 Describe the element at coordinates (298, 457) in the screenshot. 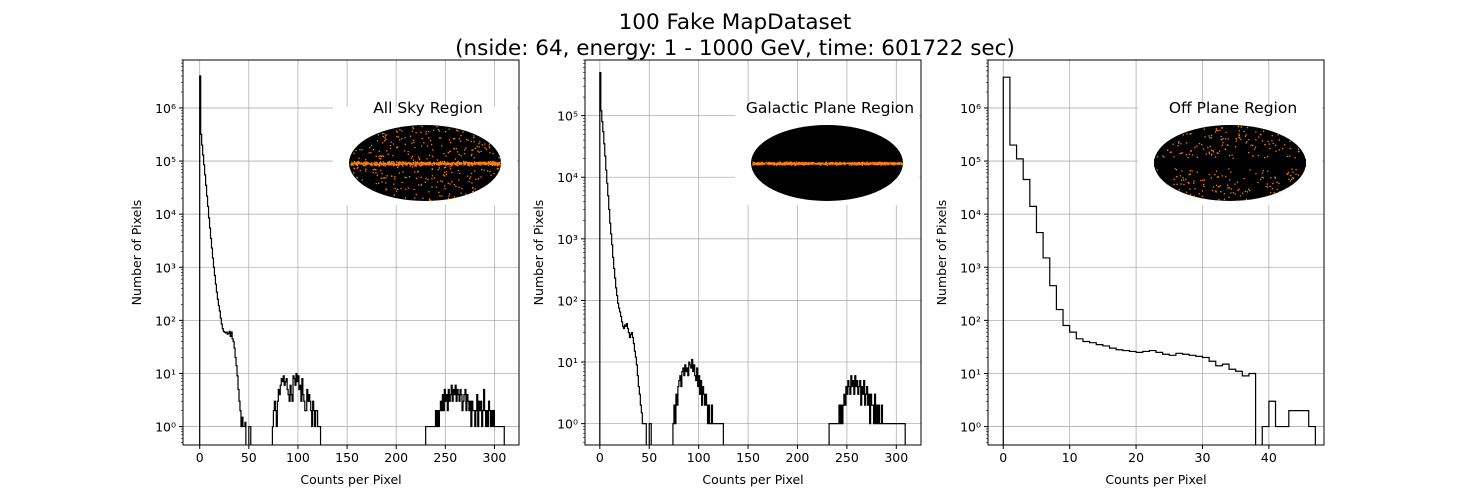

I see `x-tick-label: 100` at that location.